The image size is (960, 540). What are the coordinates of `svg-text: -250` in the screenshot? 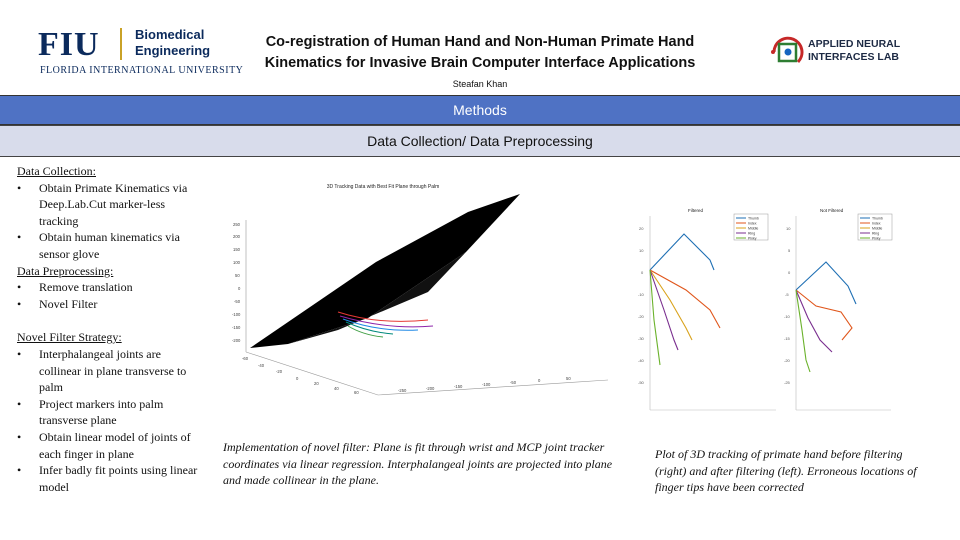 It's located at (402, 390).